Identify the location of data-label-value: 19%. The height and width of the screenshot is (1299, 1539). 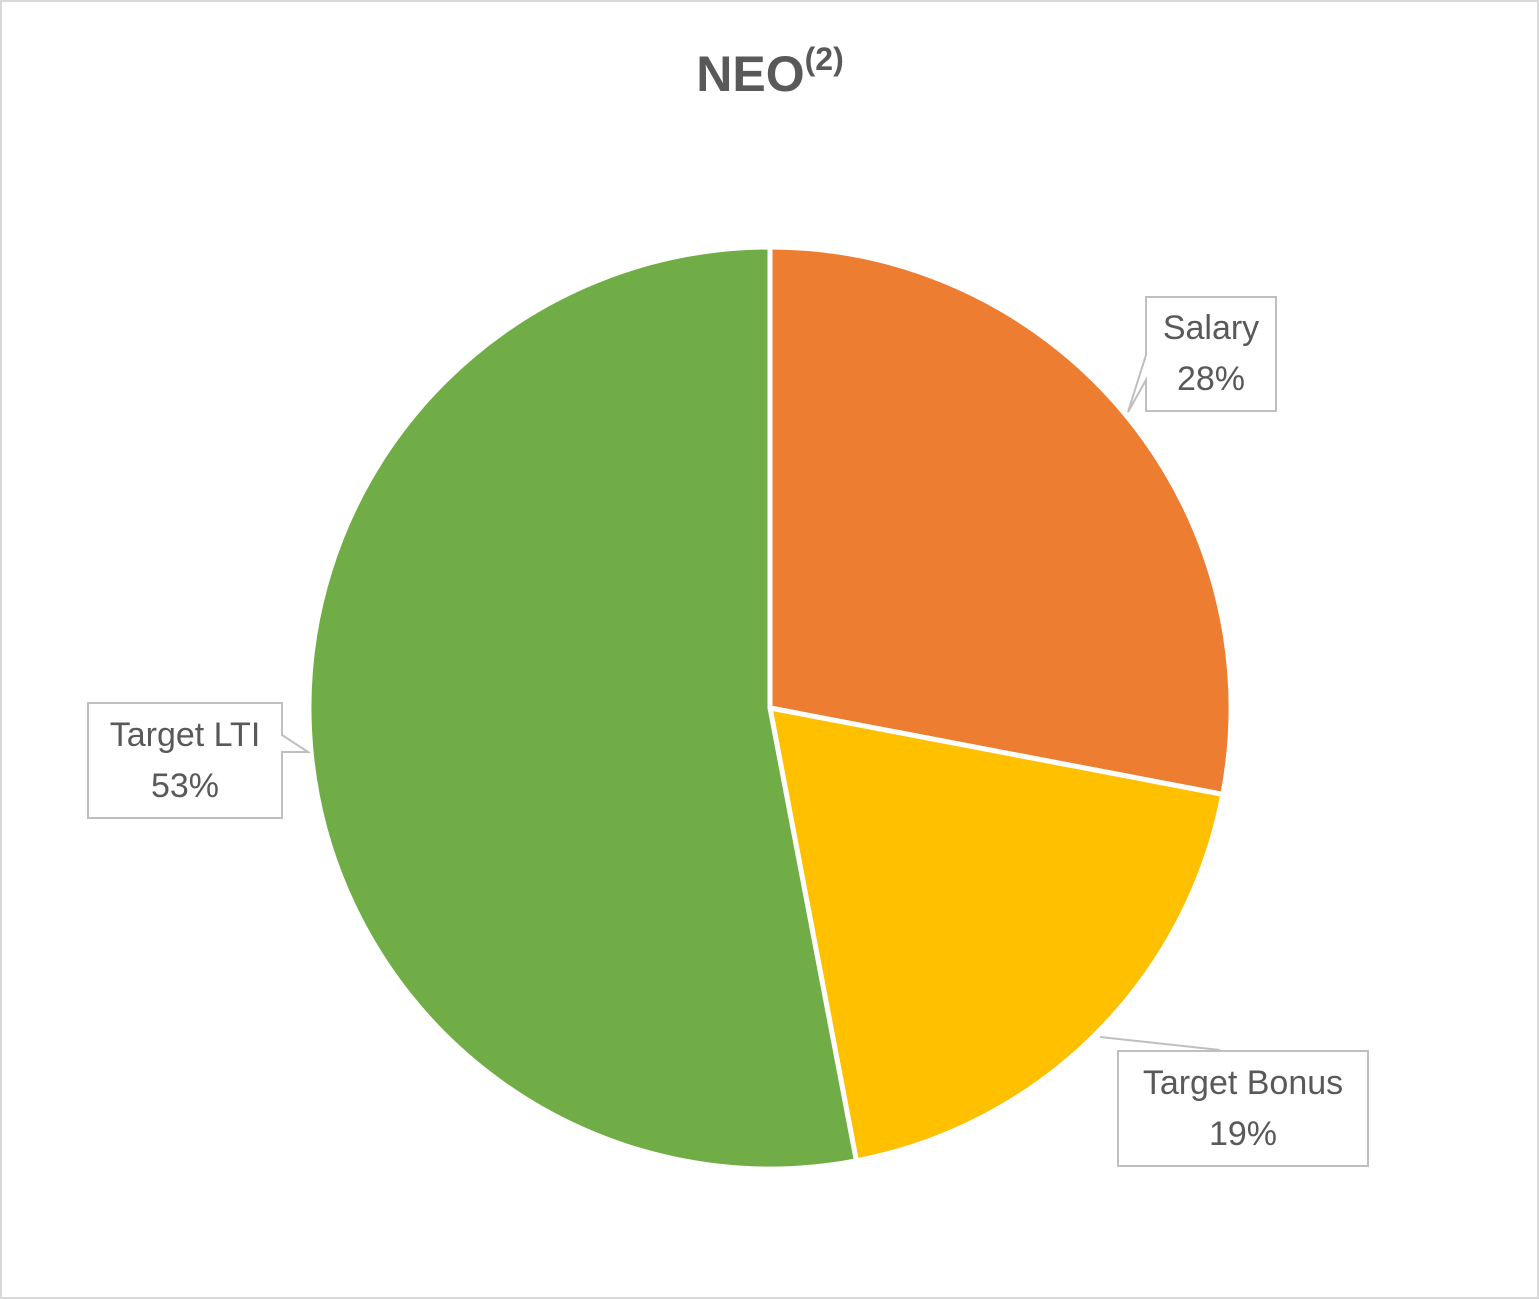
(1243, 1134).